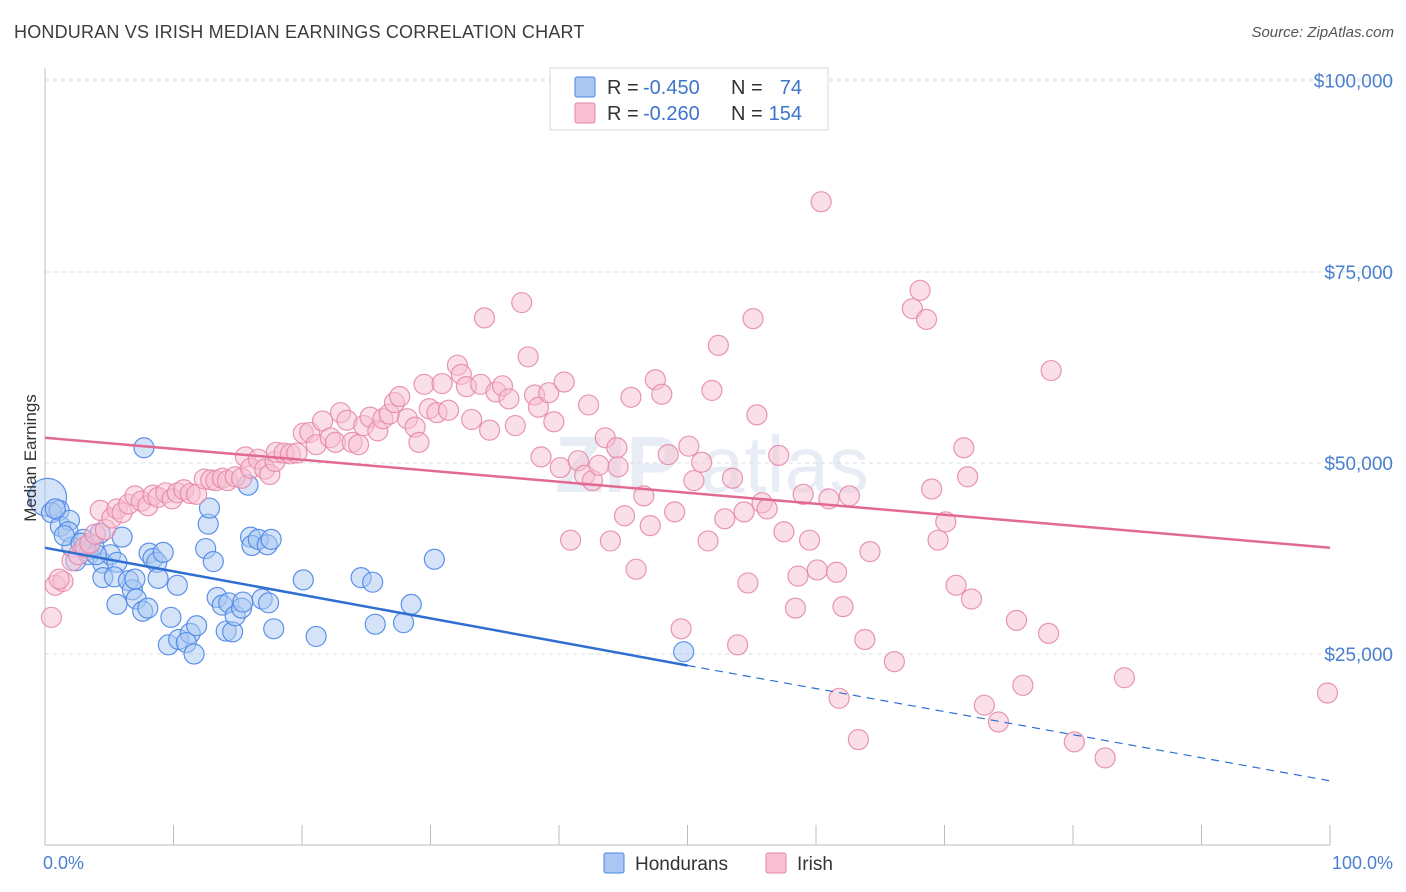 Image resolution: width=1406 pixels, height=892 pixels. I want to click on correlation-legend: R = -0.450 N = 74 R = -0.260 N = 154, so click(689, 99).